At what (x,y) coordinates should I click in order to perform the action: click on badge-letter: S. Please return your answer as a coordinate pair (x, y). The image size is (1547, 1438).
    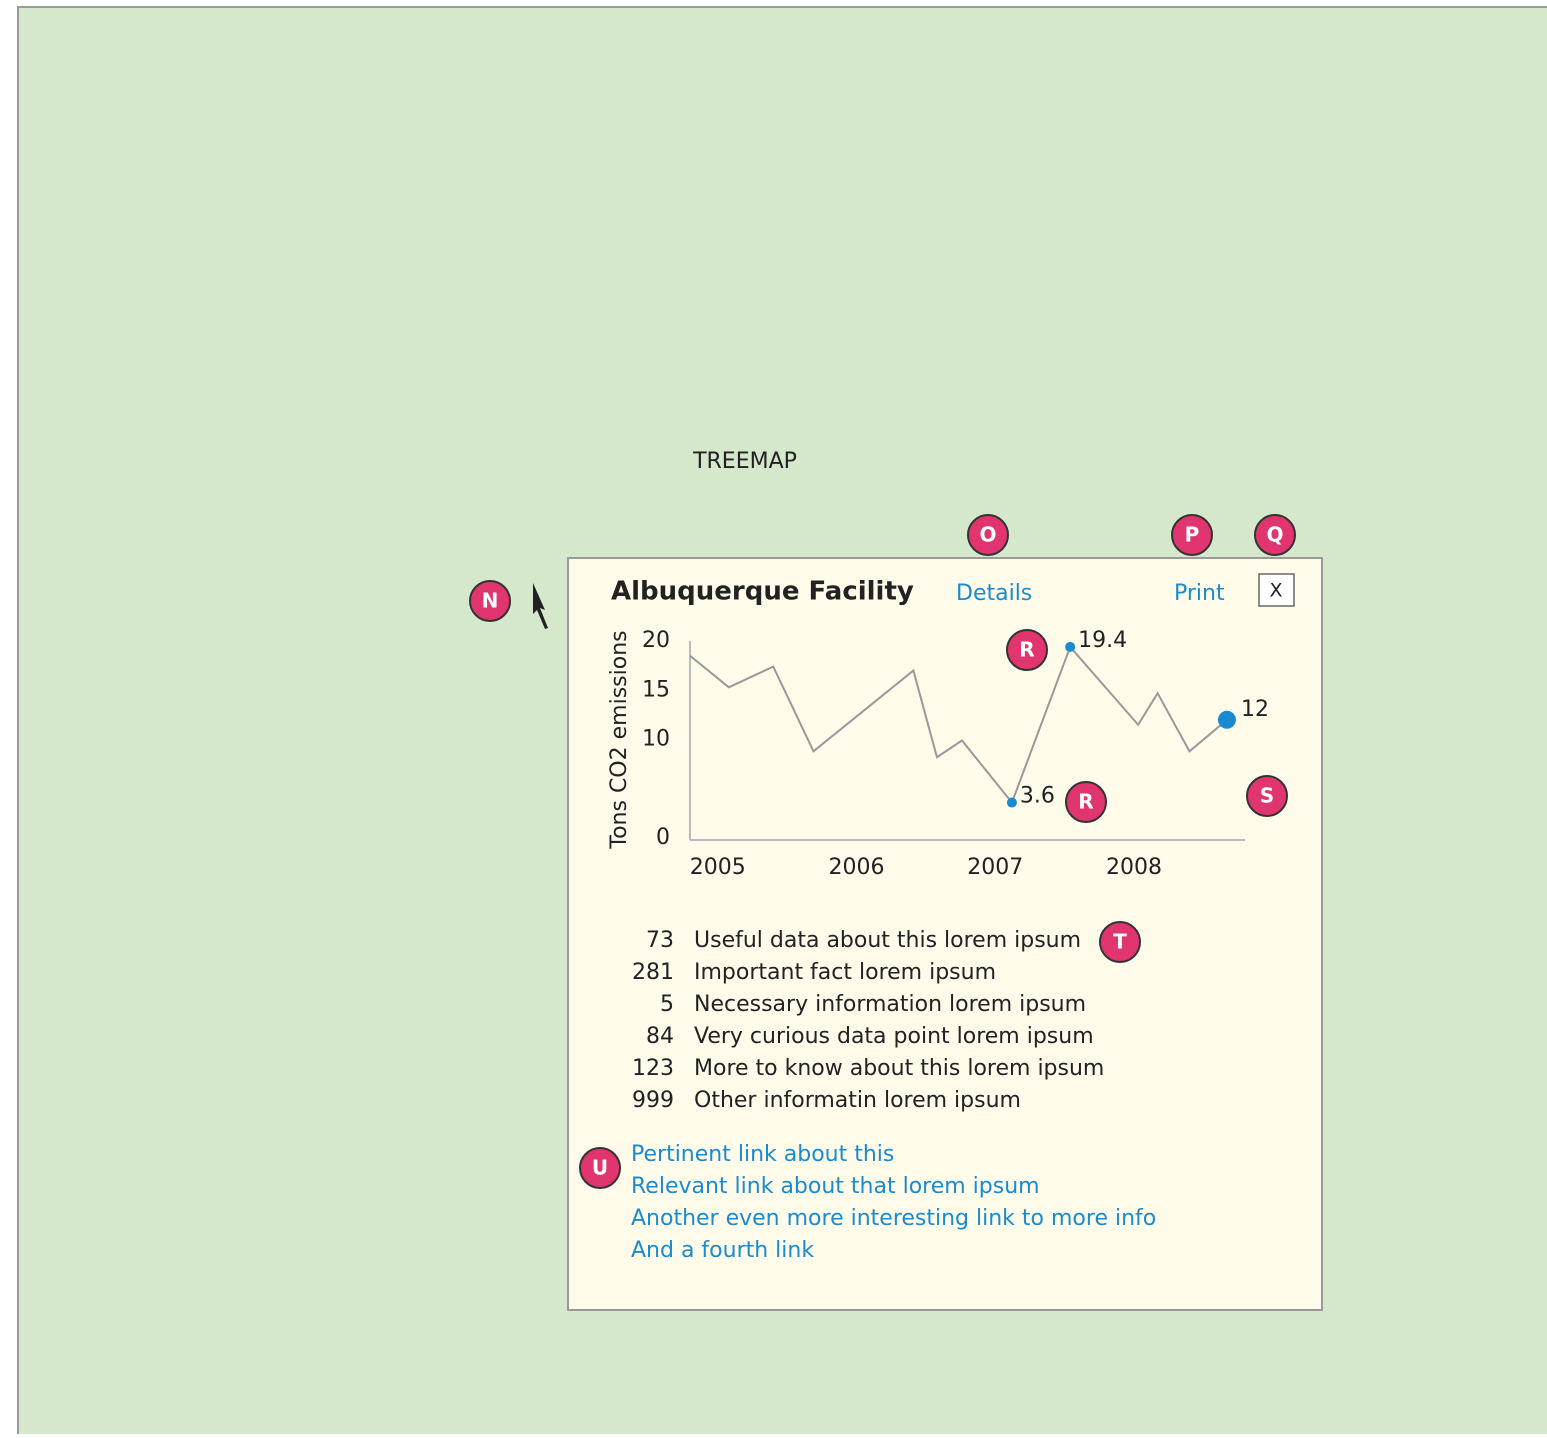
    Looking at the image, I should click on (1267, 796).